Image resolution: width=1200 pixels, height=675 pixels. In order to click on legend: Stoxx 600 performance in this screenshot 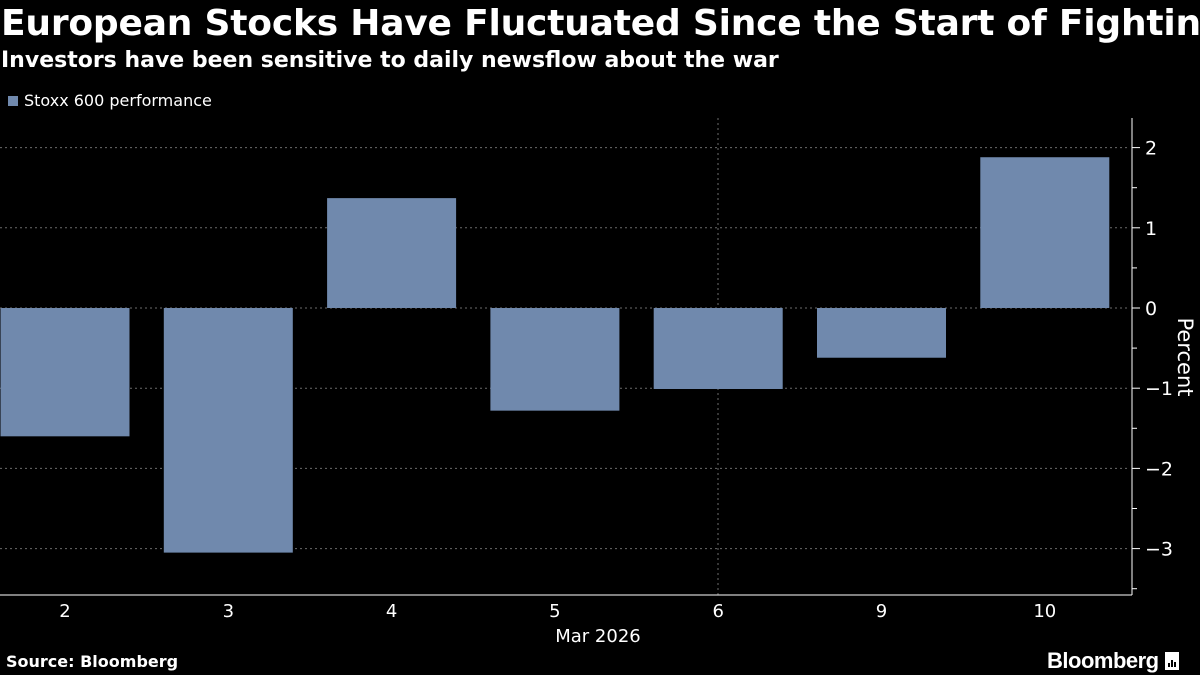, I will do `click(110, 101)`.